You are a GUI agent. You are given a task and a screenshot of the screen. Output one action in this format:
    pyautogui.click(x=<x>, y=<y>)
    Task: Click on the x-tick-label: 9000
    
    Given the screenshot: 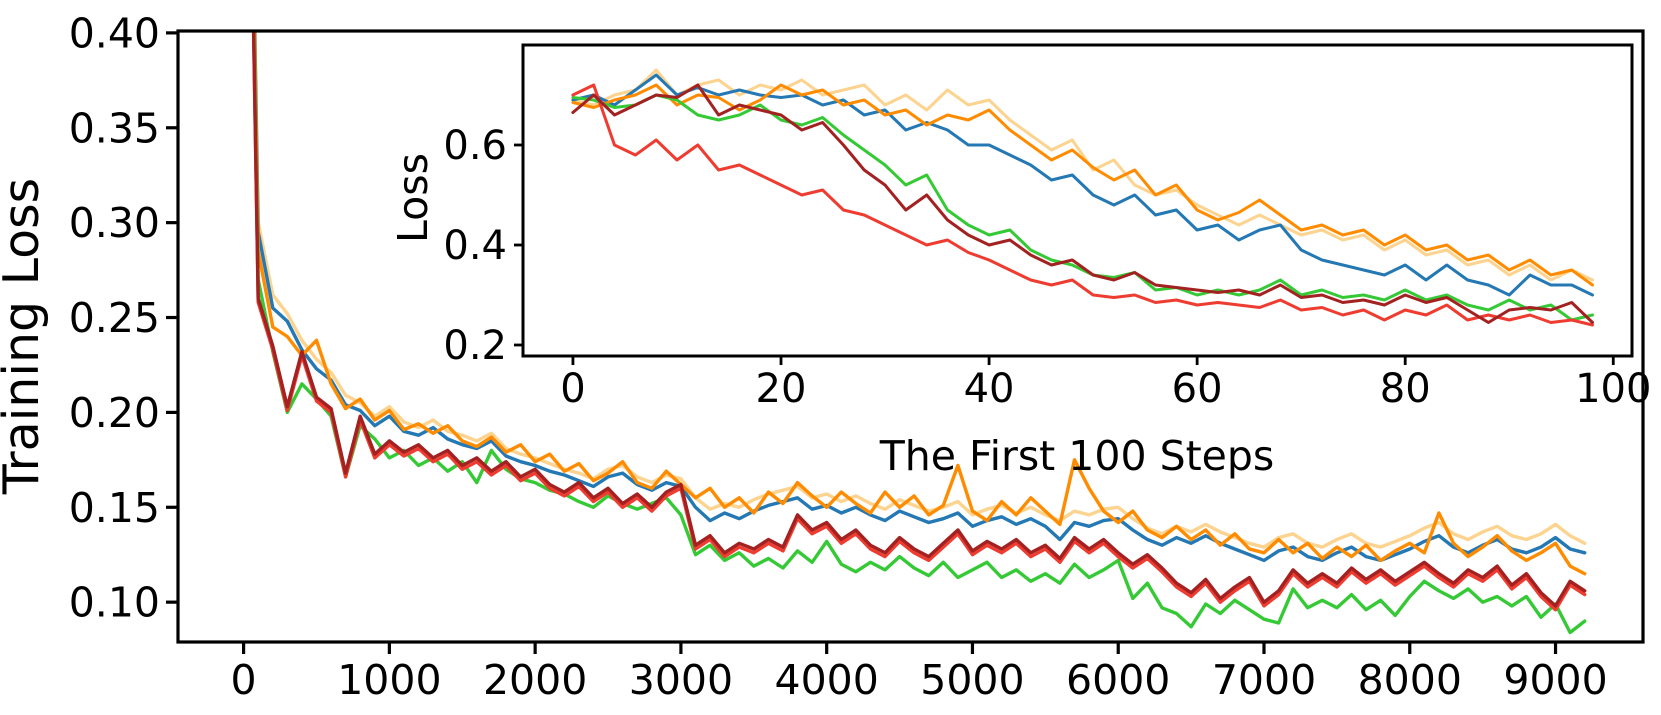 What is the action you would take?
    pyautogui.click(x=1555, y=680)
    